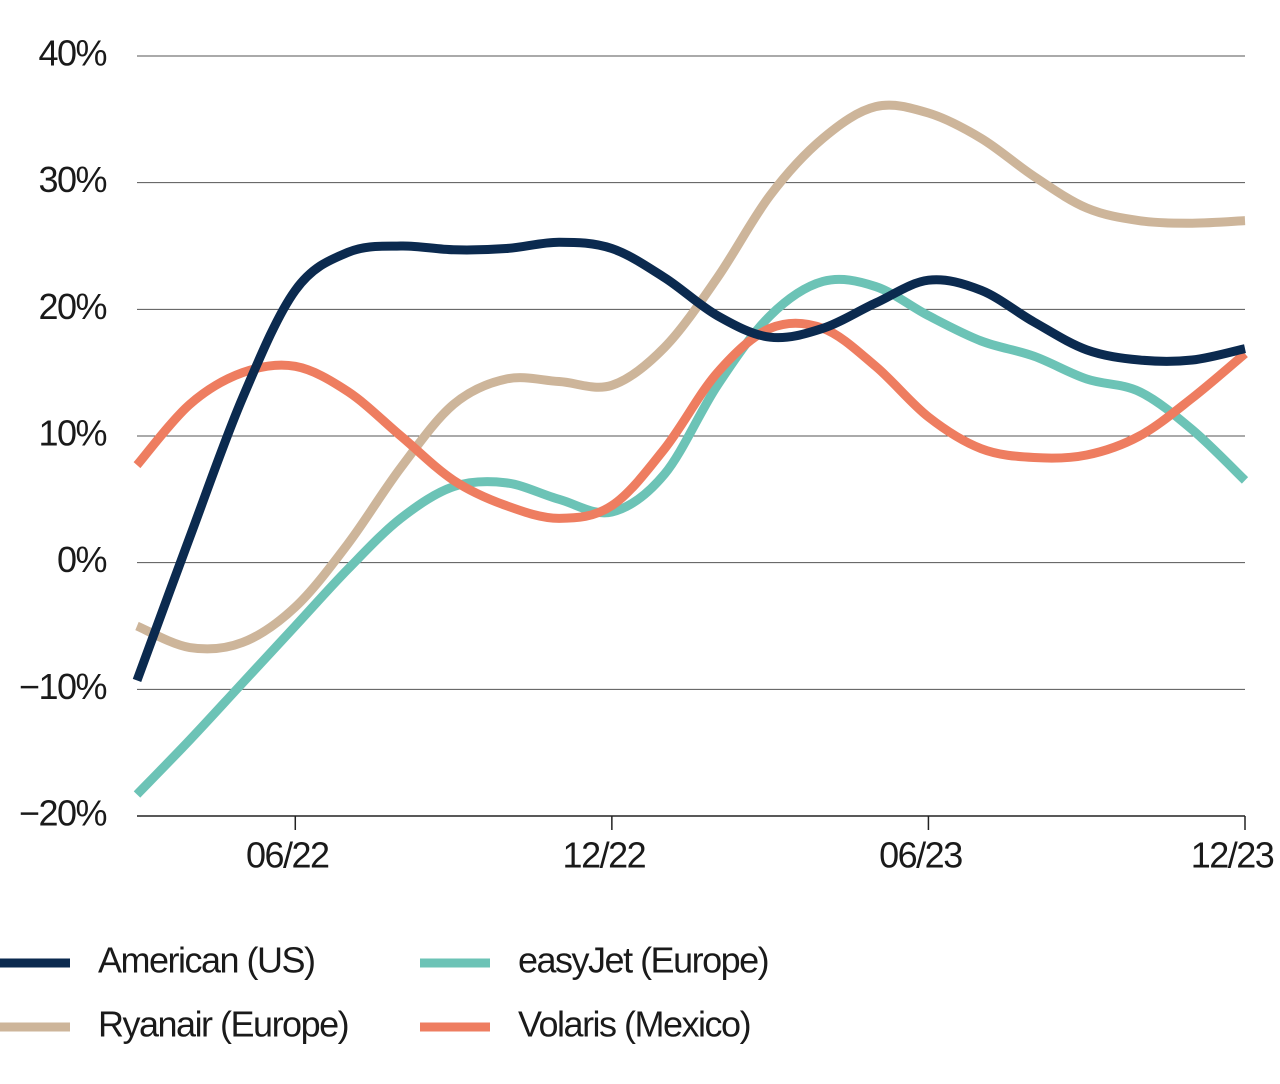 The image size is (1280, 1084). I want to click on y-tick-label: 0%, so click(82, 559).